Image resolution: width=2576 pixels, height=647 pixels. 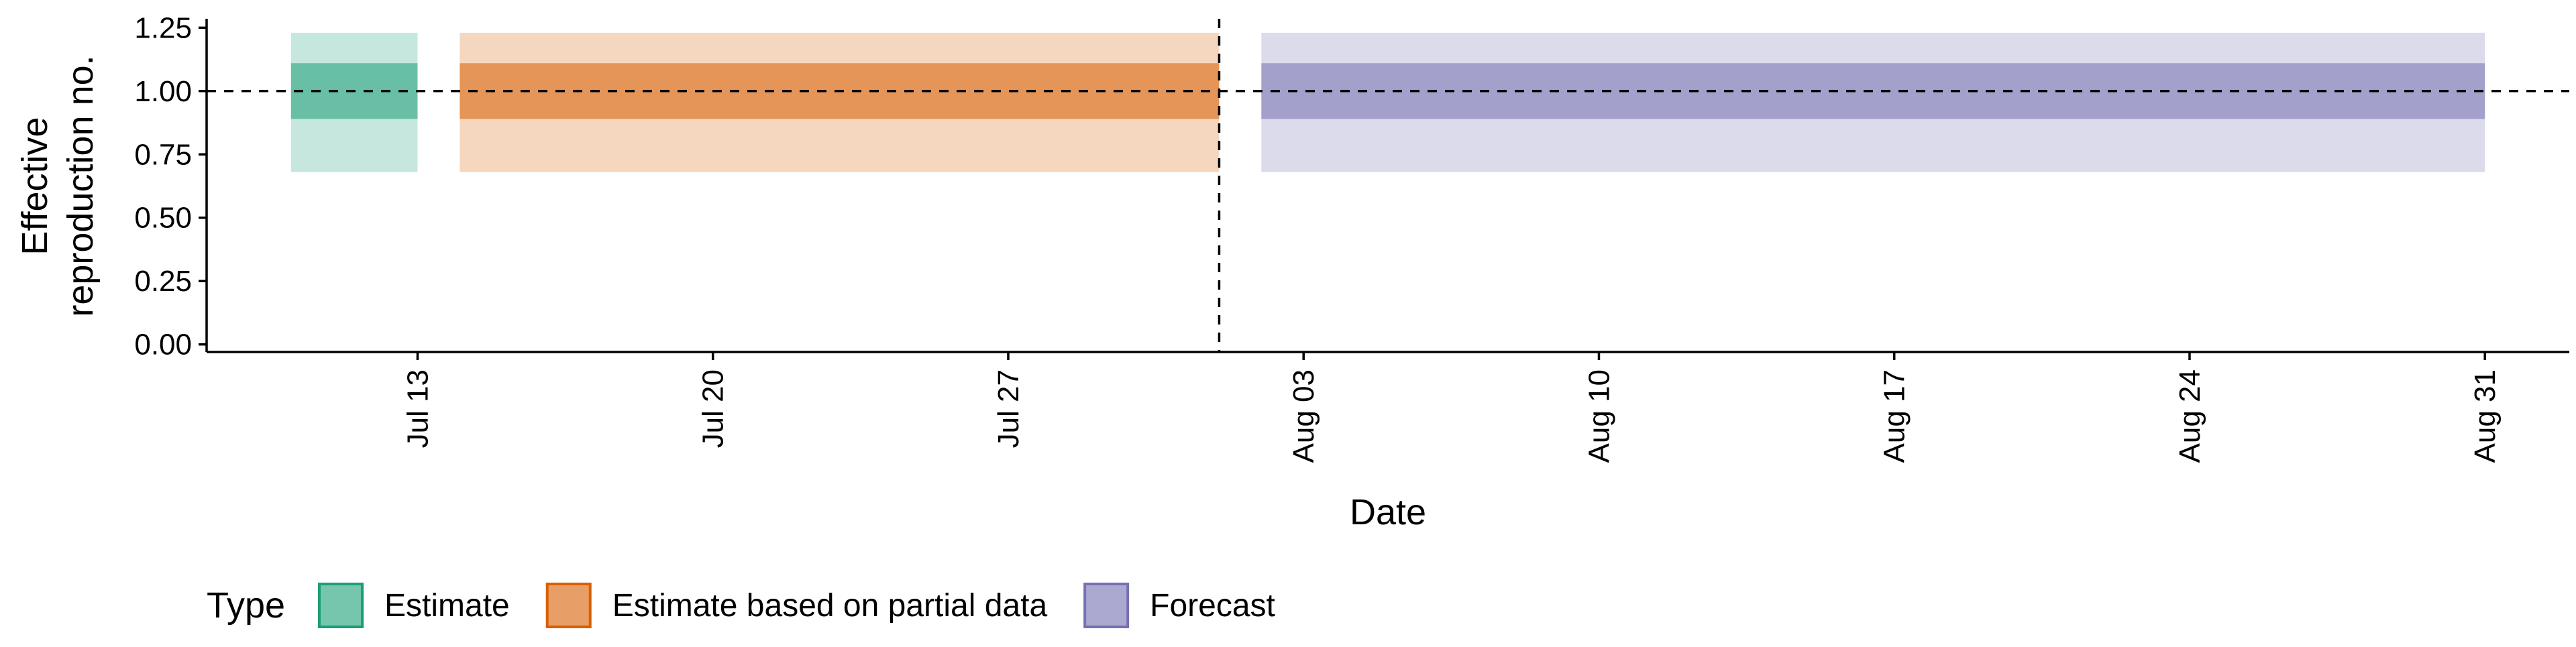 What do you see at coordinates (1894, 416) in the screenshot?
I see `x-tick-label-5: Aug 17` at bounding box center [1894, 416].